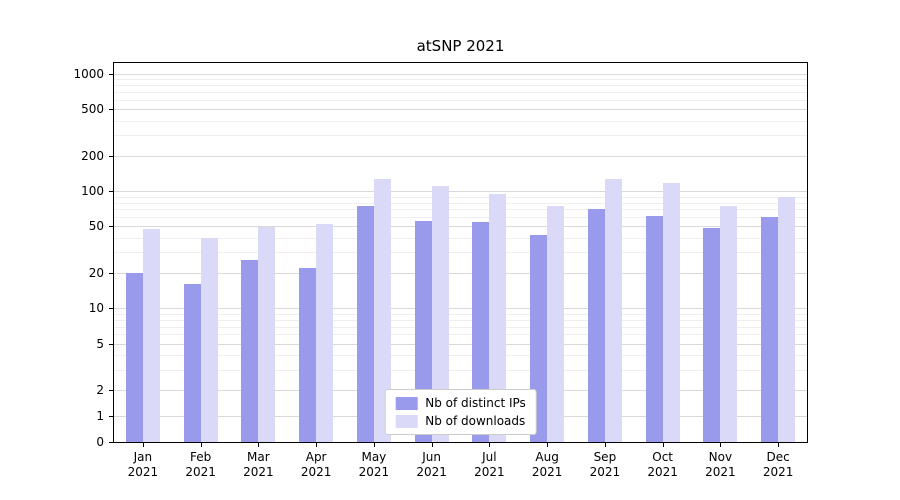 This screenshot has height=500, width=900. I want to click on legend-swatch, so click(406, 403).